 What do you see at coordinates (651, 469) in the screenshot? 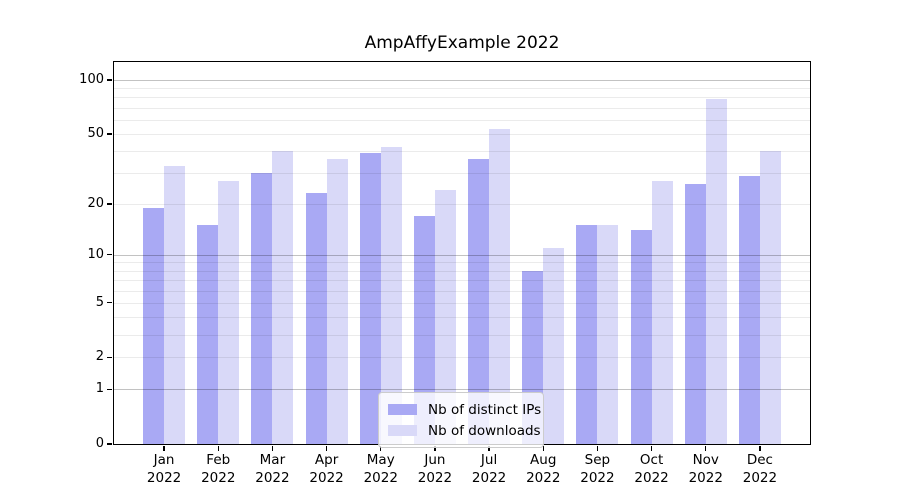
I see `x-tick-label: Oct 2022` at bounding box center [651, 469].